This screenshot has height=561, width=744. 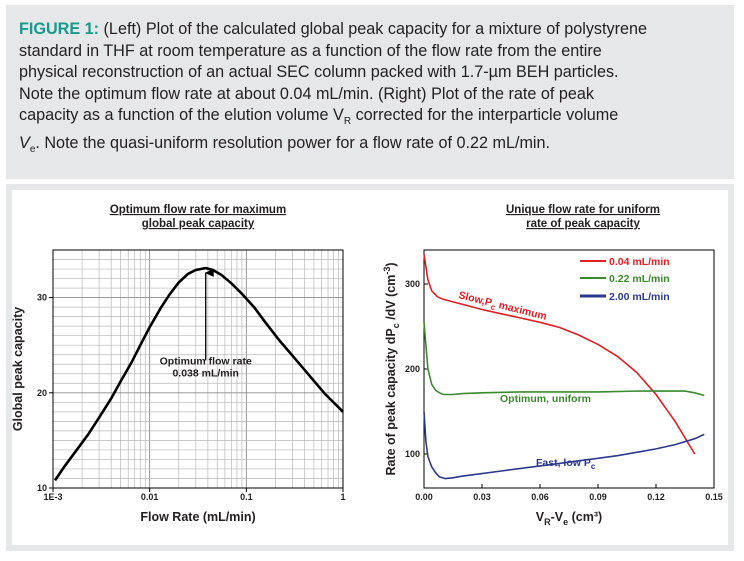 What do you see at coordinates (482, 497) in the screenshot?
I see `right-x-tick-label: 0.03` at bounding box center [482, 497].